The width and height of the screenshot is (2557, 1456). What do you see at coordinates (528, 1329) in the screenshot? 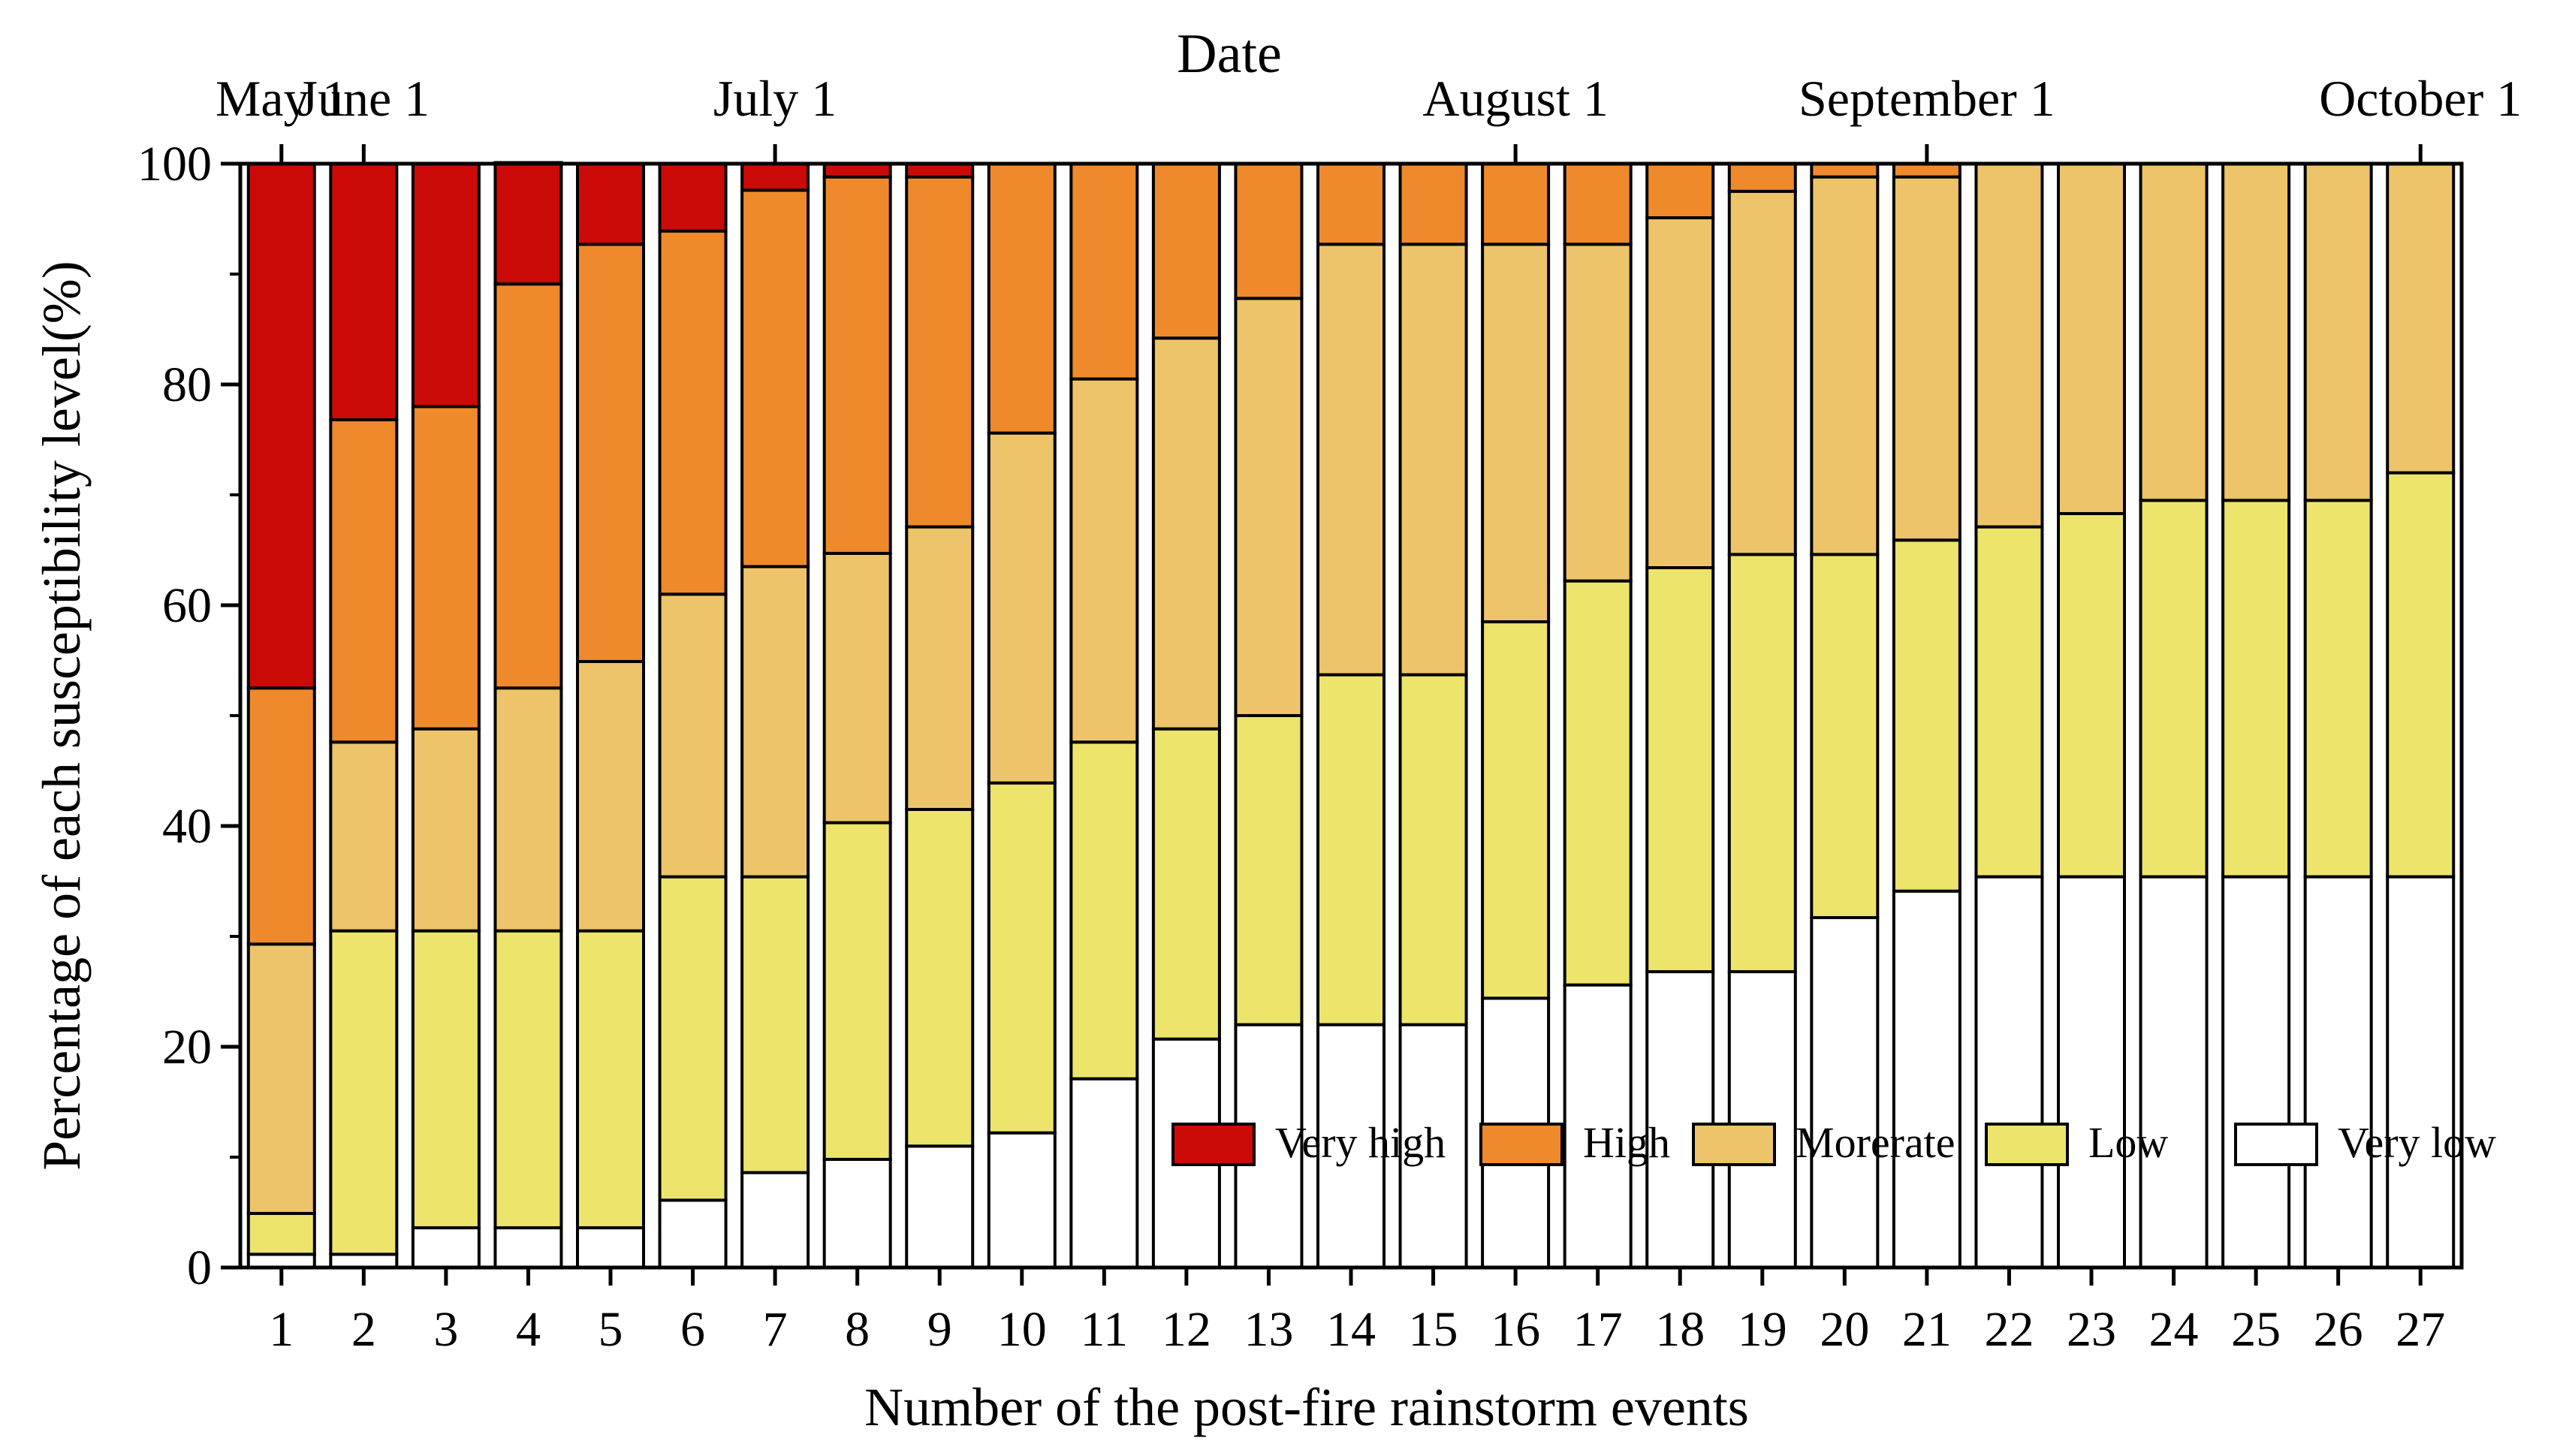
I see `x-tick-label: 4` at bounding box center [528, 1329].